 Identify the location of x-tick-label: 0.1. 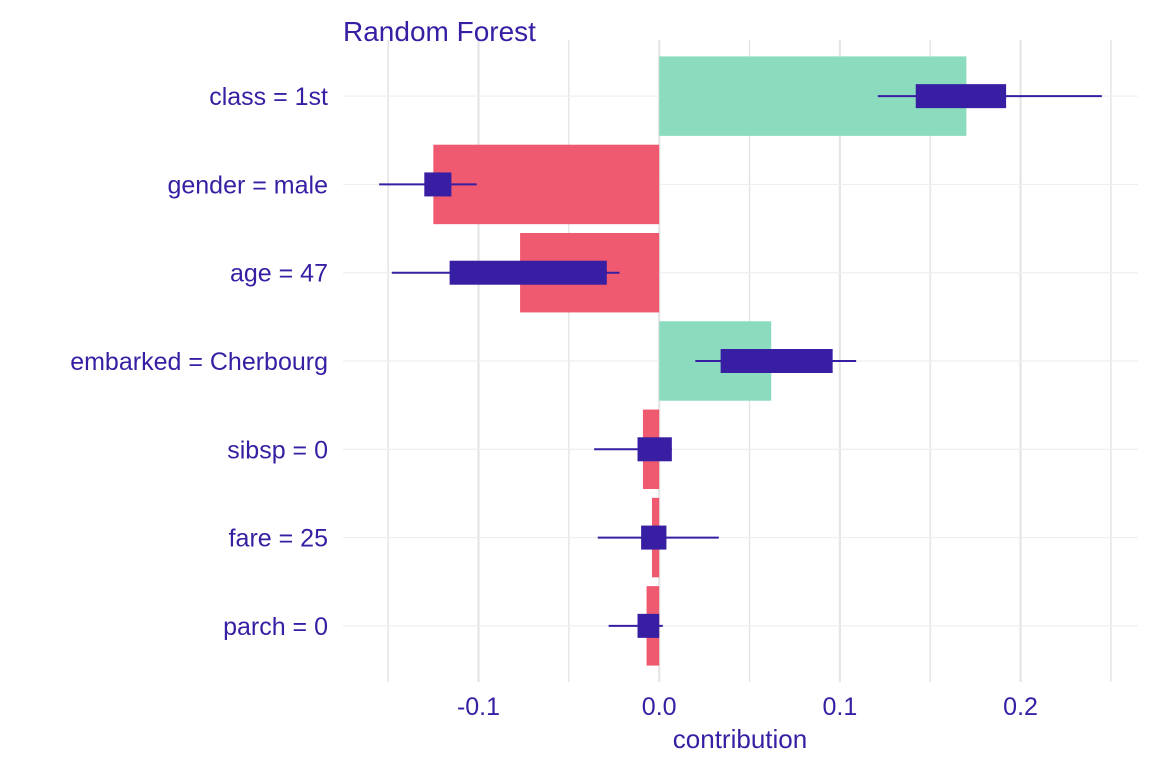
(839, 707).